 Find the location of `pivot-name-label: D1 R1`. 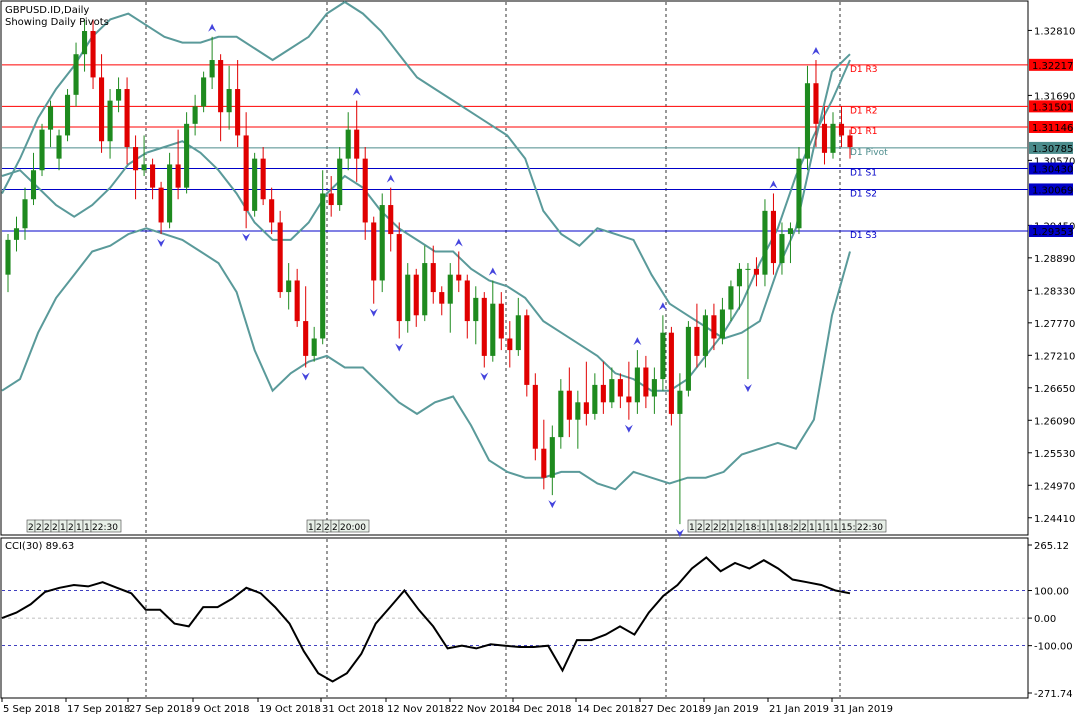

pivot-name-label: D1 R1 is located at coordinates (864, 132).